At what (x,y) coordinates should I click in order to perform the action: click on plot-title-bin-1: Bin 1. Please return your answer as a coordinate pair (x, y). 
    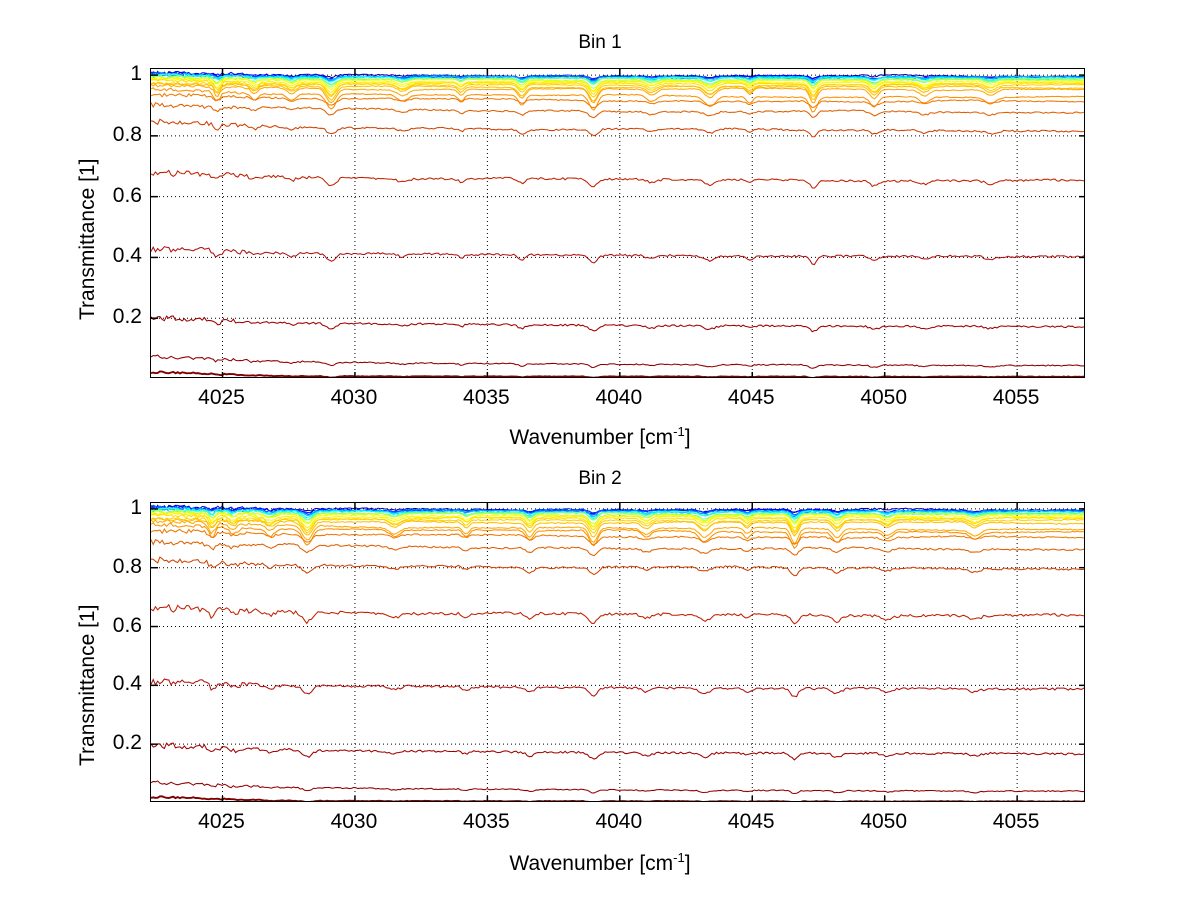
    Looking at the image, I should click on (600, 42).